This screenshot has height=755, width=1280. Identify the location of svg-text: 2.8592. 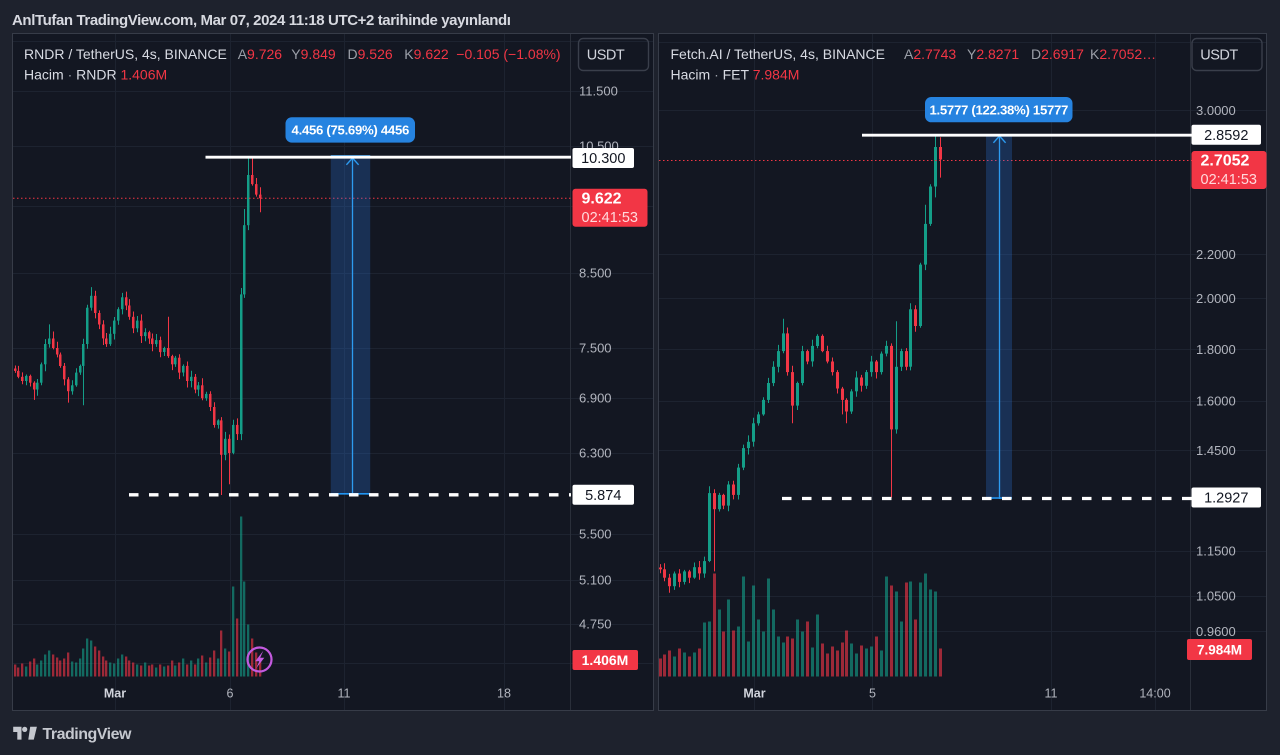
(1226, 136).